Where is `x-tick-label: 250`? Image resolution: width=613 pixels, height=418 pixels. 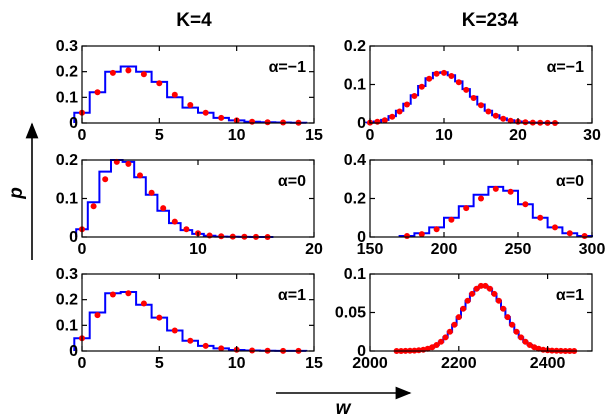 x-tick-label: 250 is located at coordinates (518, 249).